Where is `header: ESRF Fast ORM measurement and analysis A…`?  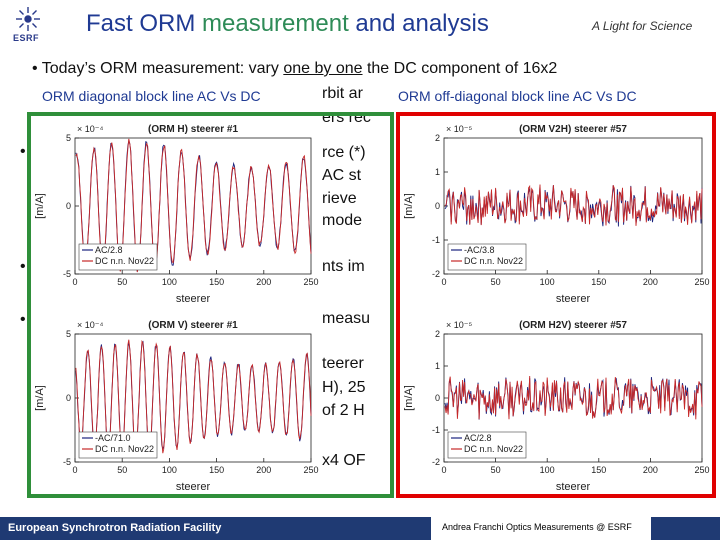
header: ESRF Fast ORM measurement and analysis A… is located at coordinates (360, 25).